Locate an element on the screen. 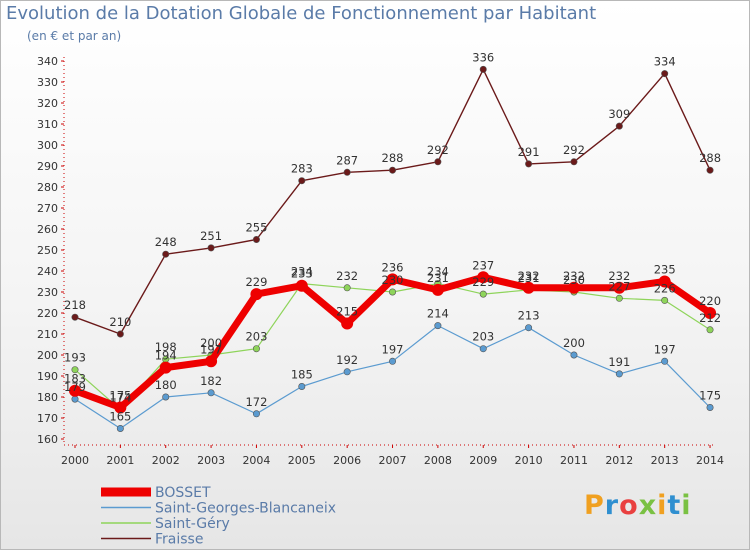  data-label-saint-gery: 227 is located at coordinates (619, 286).